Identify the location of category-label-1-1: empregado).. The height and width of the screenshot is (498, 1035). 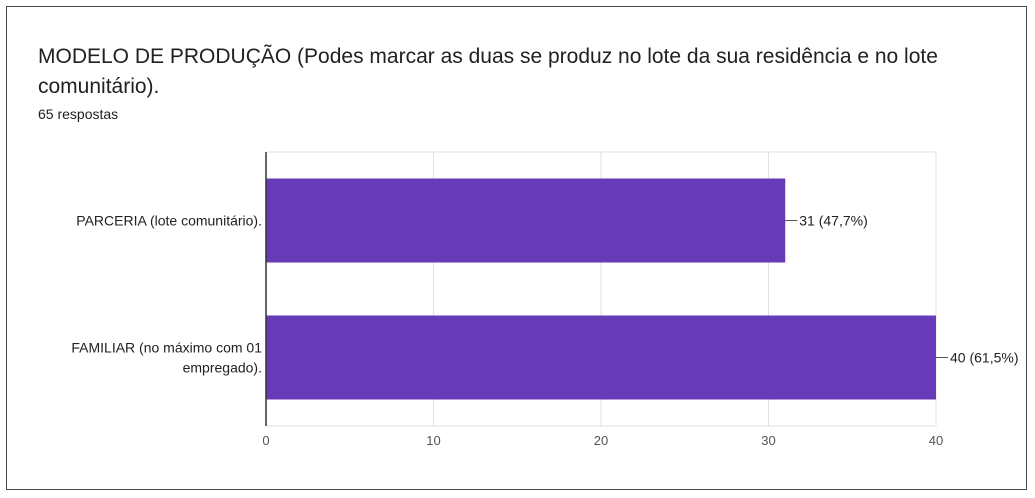
(222, 368).